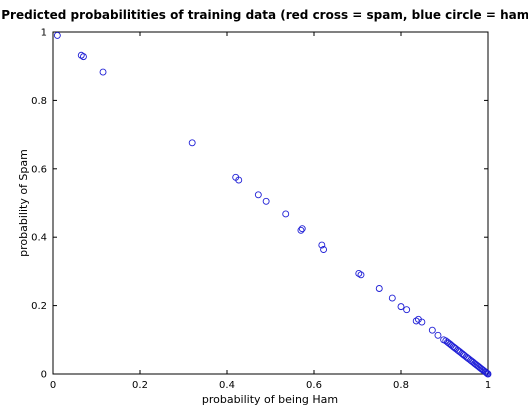  Describe the element at coordinates (39, 306) in the screenshot. I see `y-tick-label: 0.2` at that location.